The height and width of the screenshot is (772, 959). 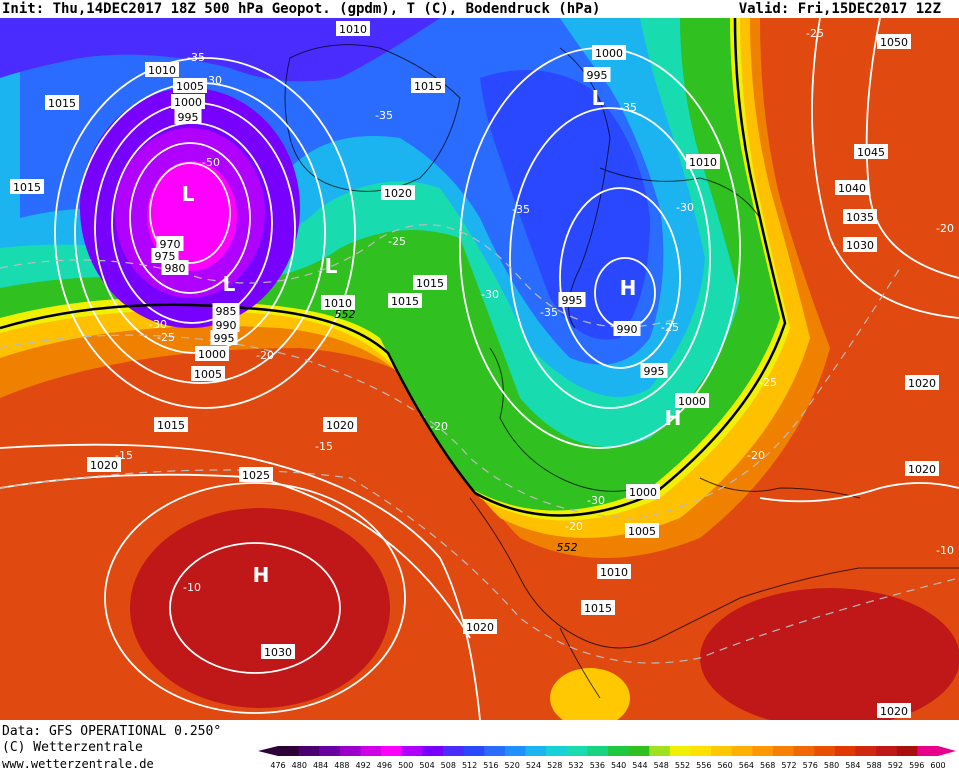 I want to click on isotherm-label: -20, so click(x=574, y=526).